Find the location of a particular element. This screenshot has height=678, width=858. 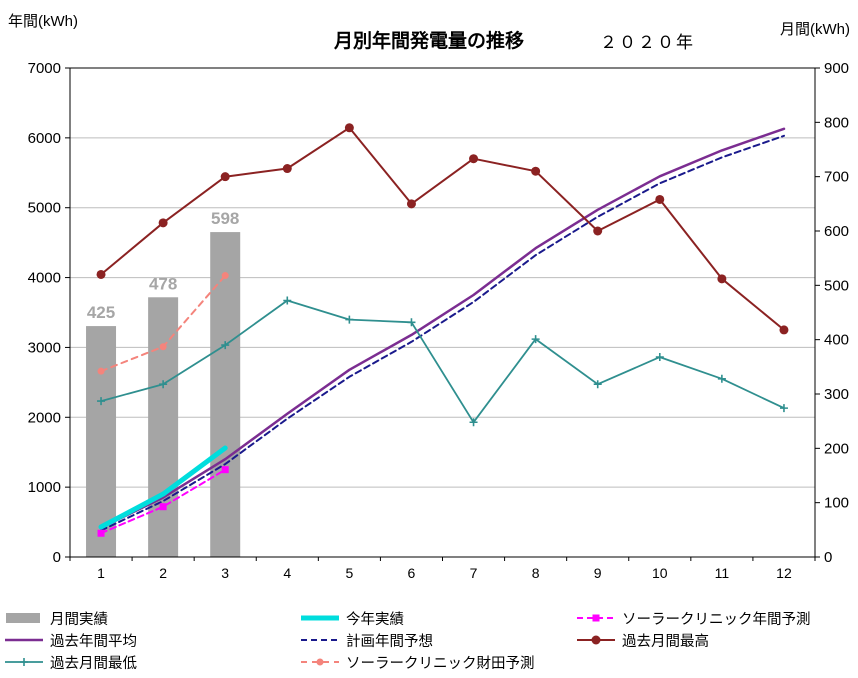

legend-label: 月間実績 is located at coordinates (79, 619).